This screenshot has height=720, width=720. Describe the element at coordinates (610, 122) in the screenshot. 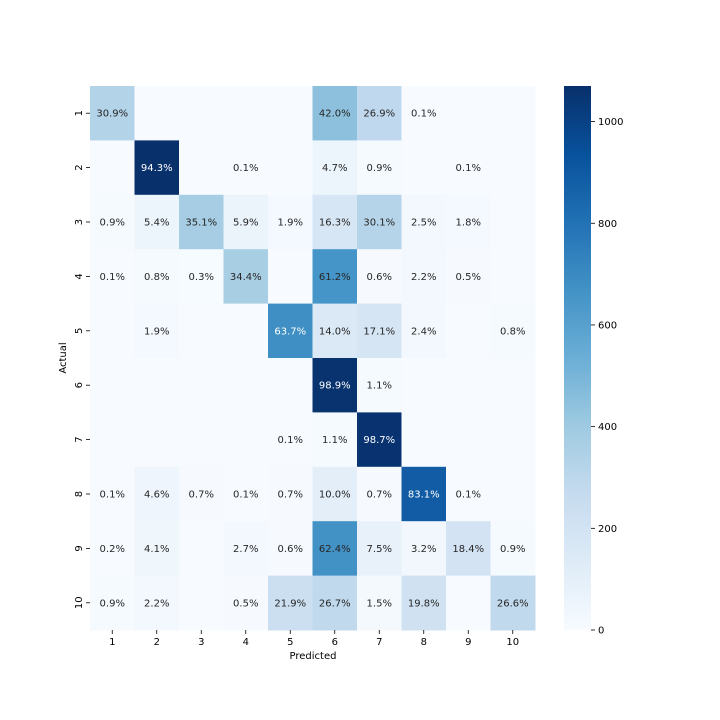

I see `colorbar-tick-label: 1000` at that location.